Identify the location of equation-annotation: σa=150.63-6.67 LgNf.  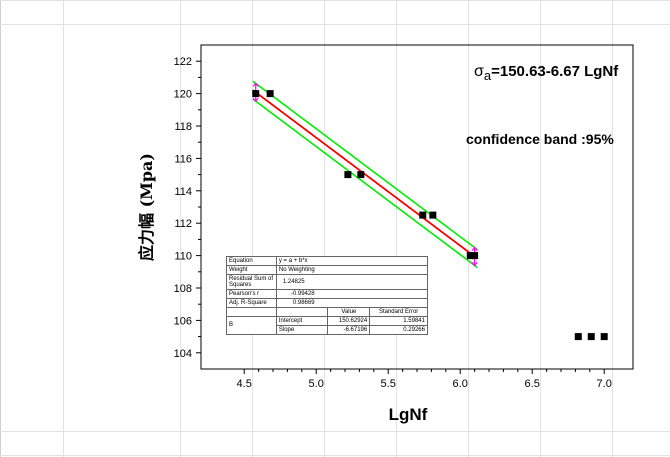
(546, 73).